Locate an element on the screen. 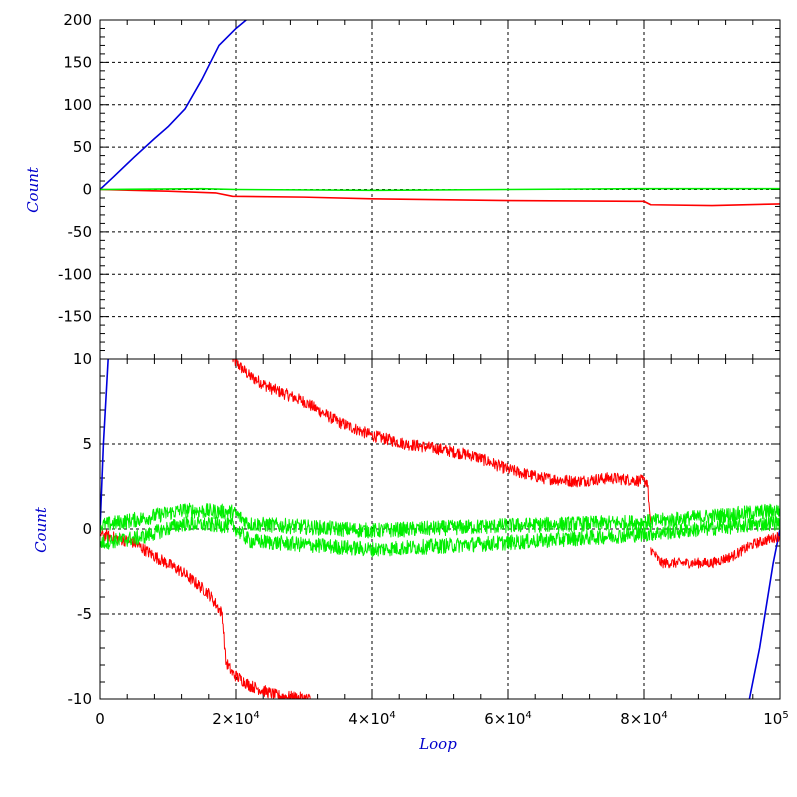 Image resolution: width=797 pixels, height=797 pixels. y-tick-label: 10 is located at coordinates (82, 359).